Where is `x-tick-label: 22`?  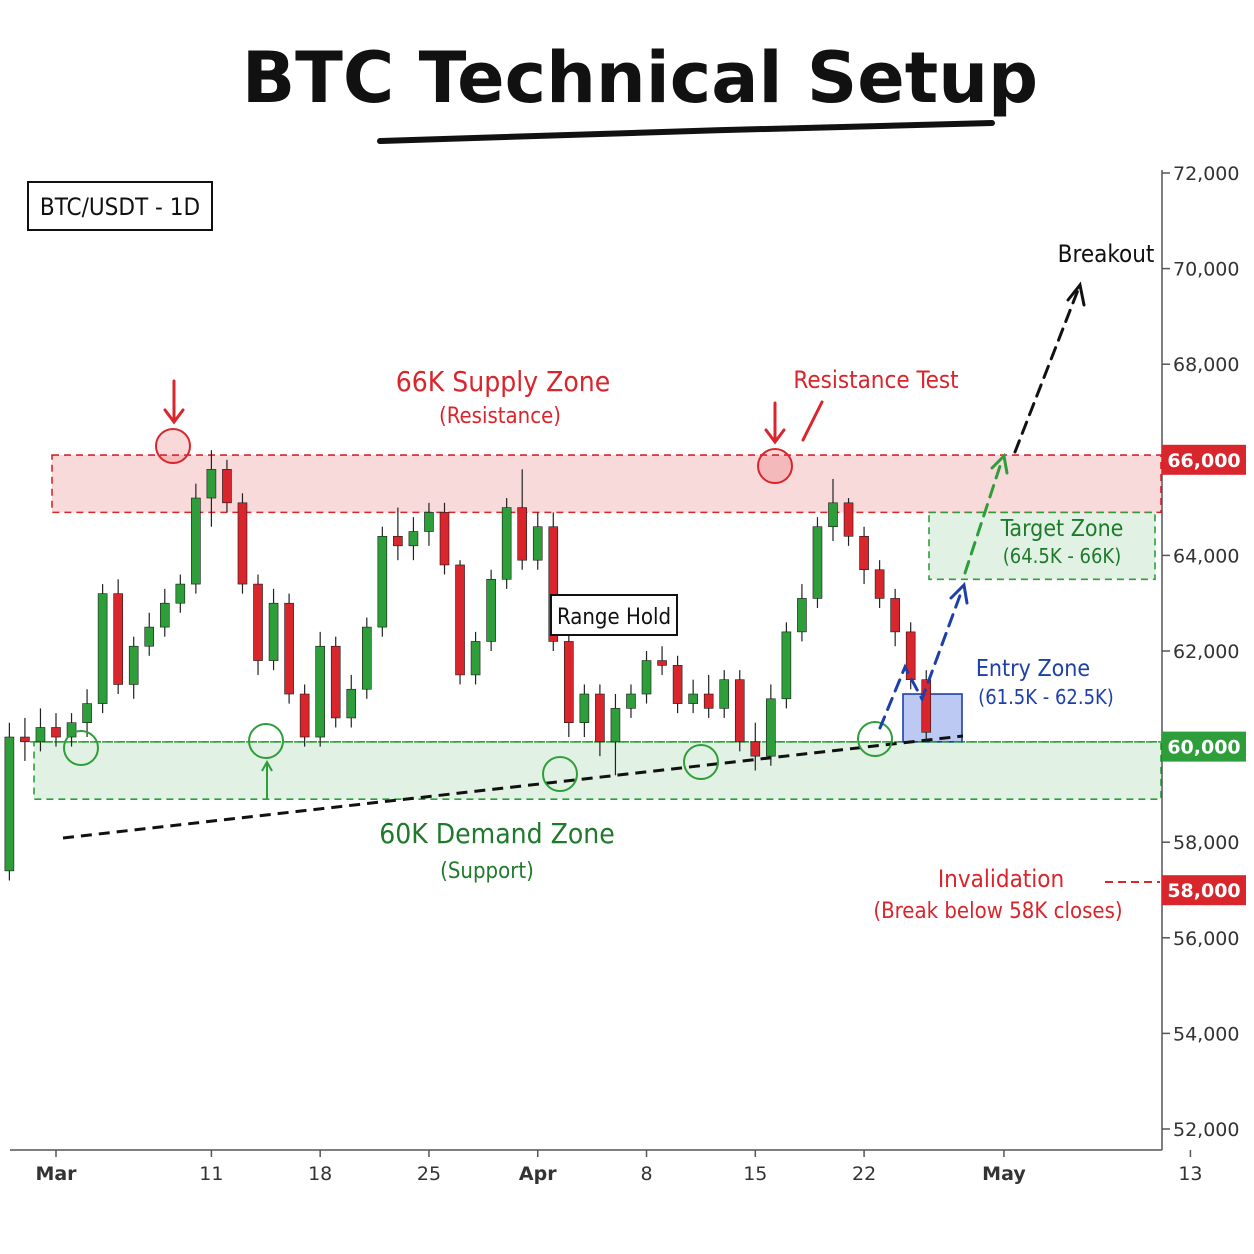 x-tick-label: 22 is located at coordinates (864, 1174).